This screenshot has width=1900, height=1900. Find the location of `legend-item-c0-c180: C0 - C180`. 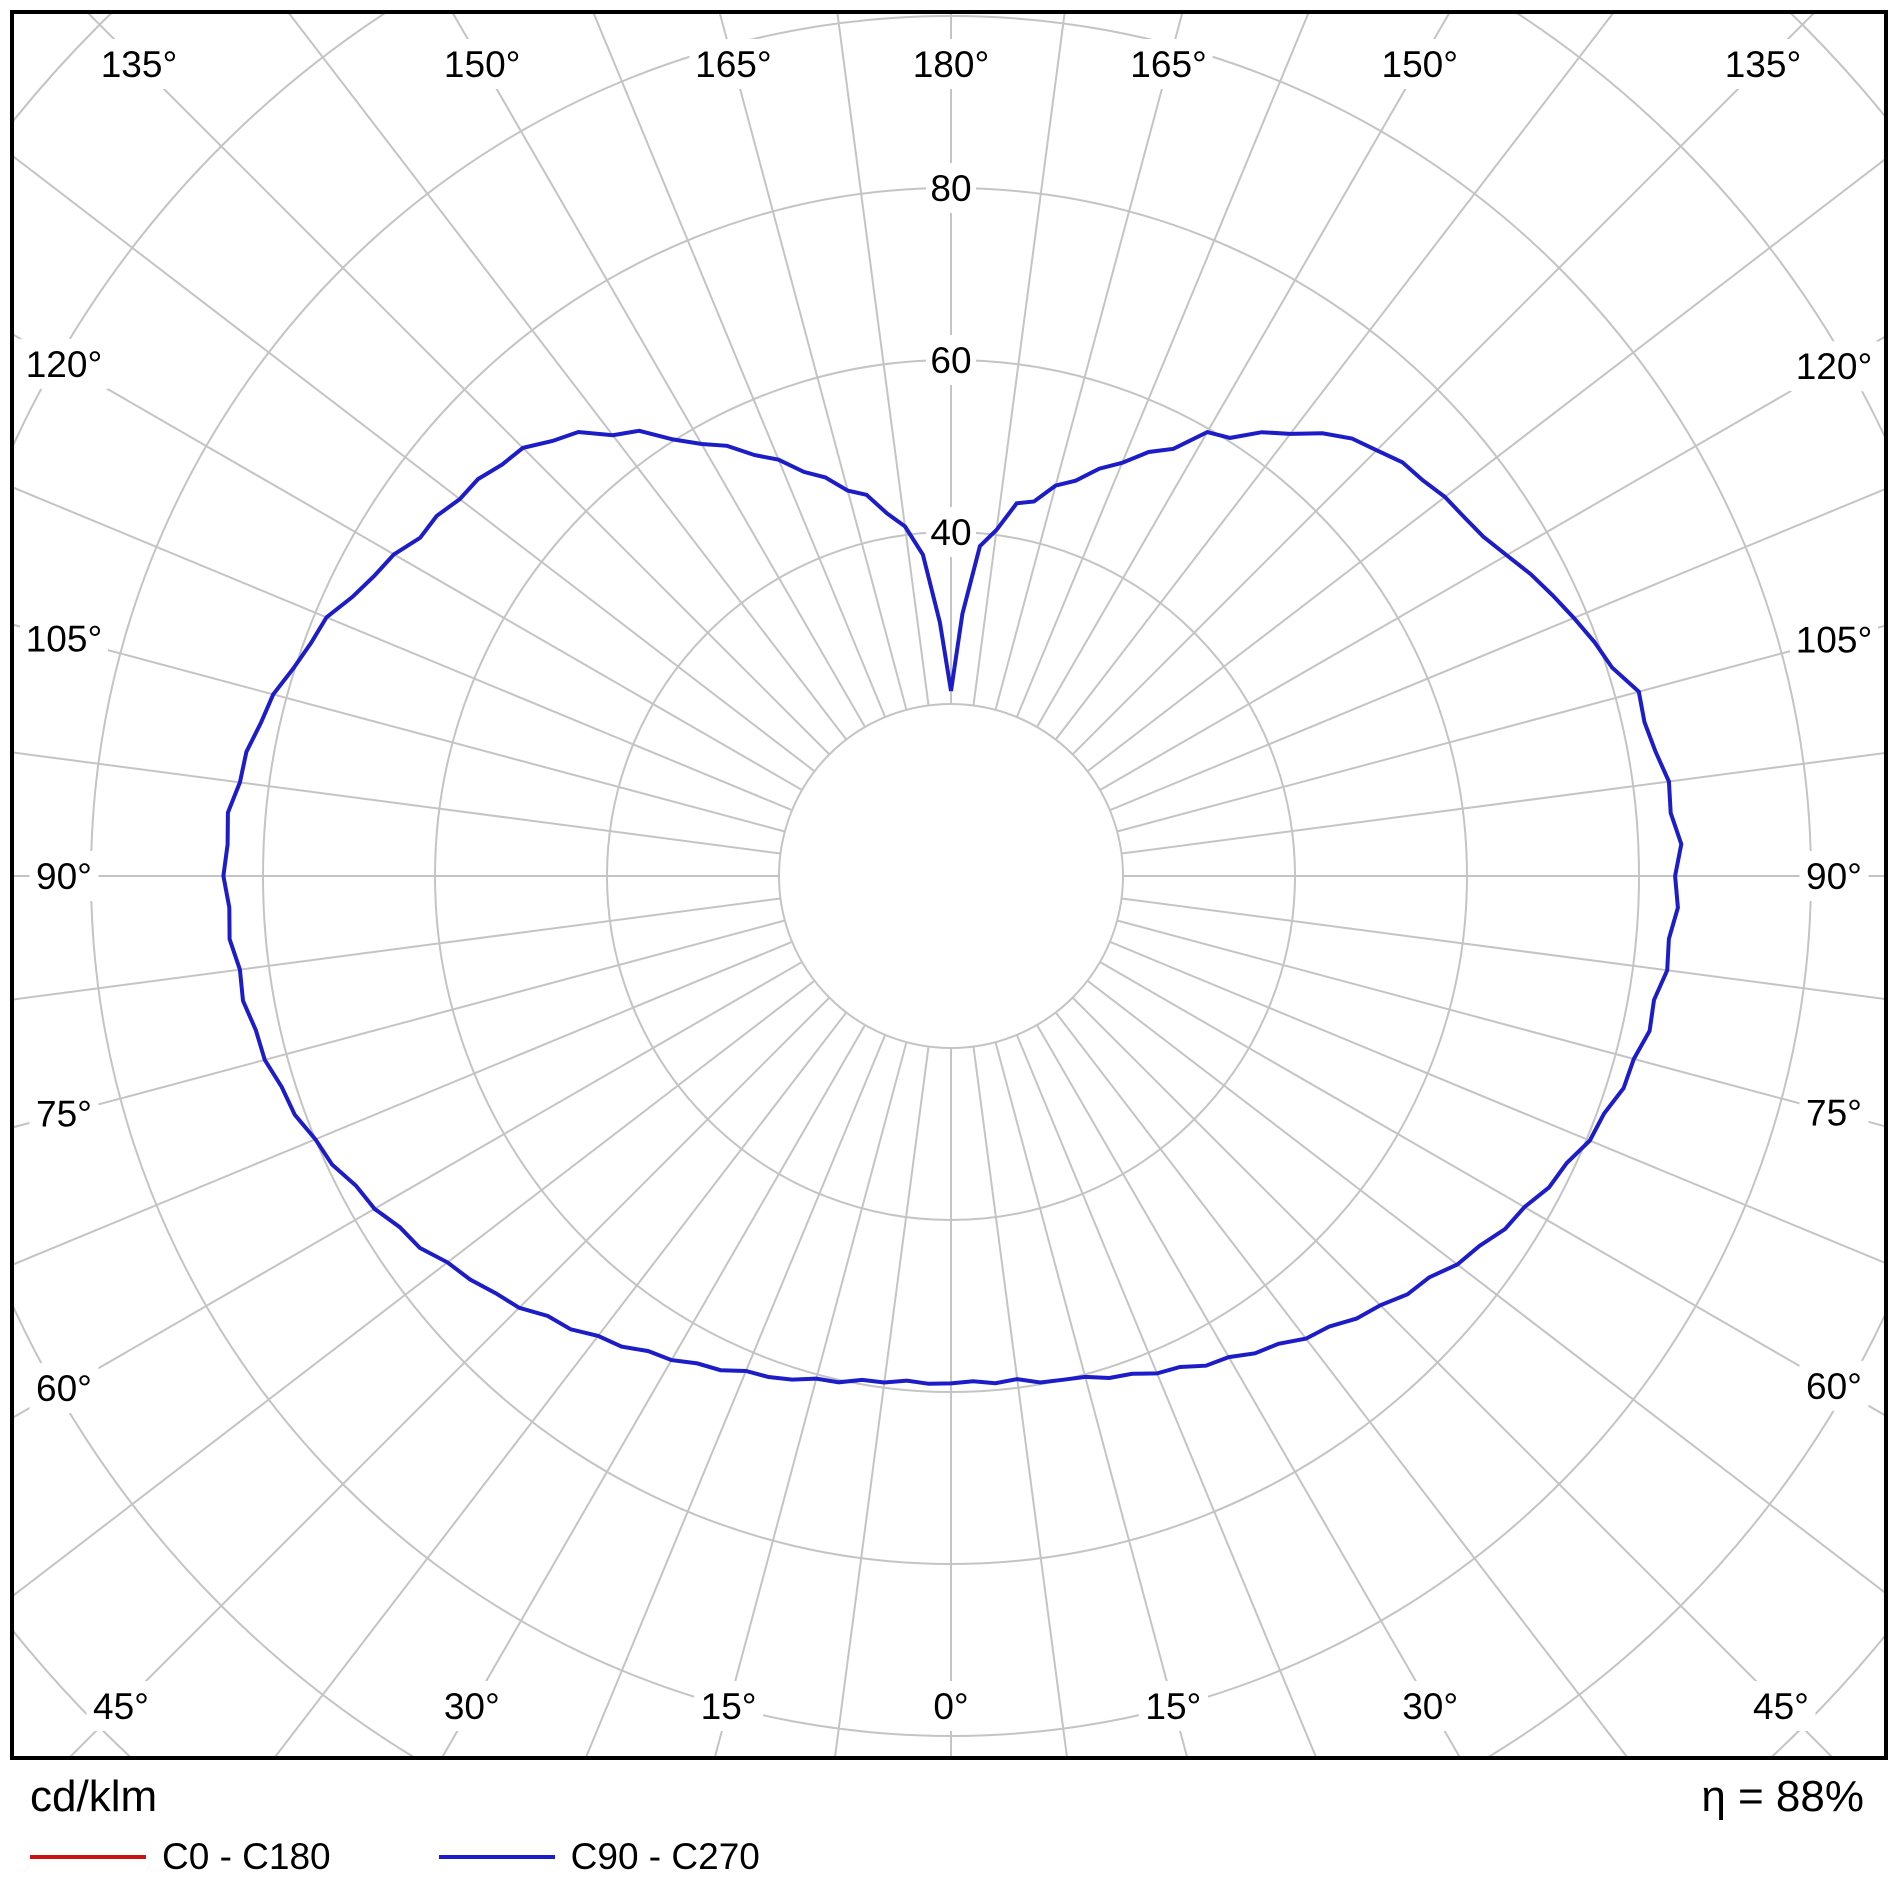

legend-item-c0-c180: C0 - C180 is located at coordinates (180, 1857).